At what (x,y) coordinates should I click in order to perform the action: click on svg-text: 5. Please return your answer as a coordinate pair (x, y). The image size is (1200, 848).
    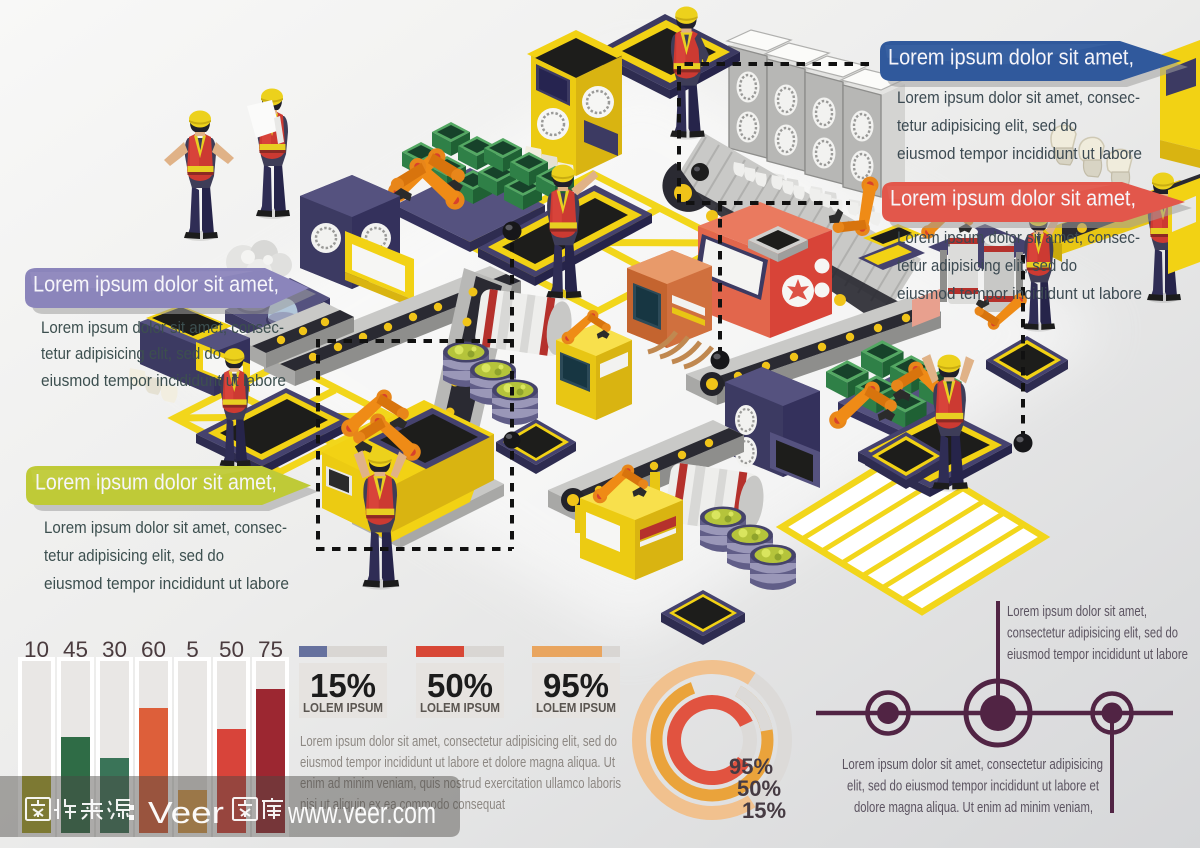
    Looking at the image, I should click on (192, 649).